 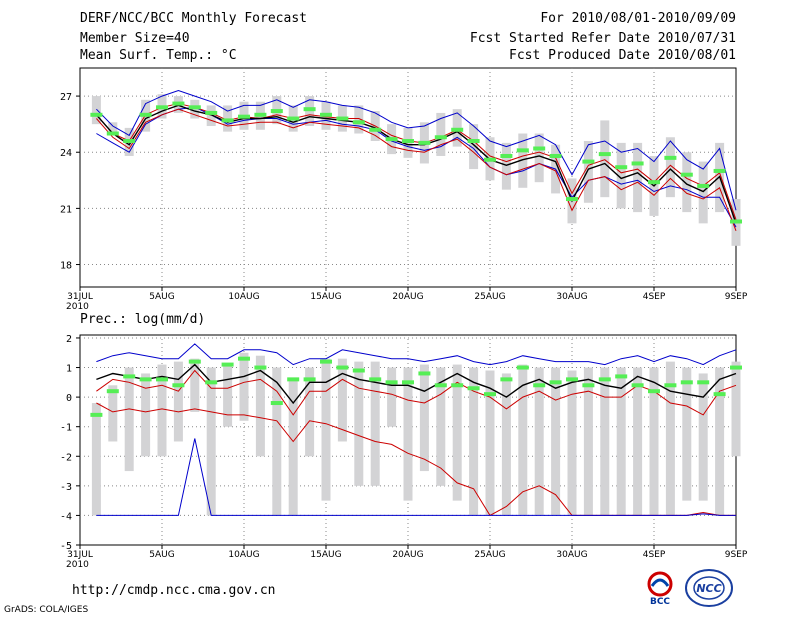 What do you see at coordinates (174, 590) in the screenshot?
I see `footer-url: http://cmdp.ncc.cma.gov.cn` at bounding box center [174, 590].